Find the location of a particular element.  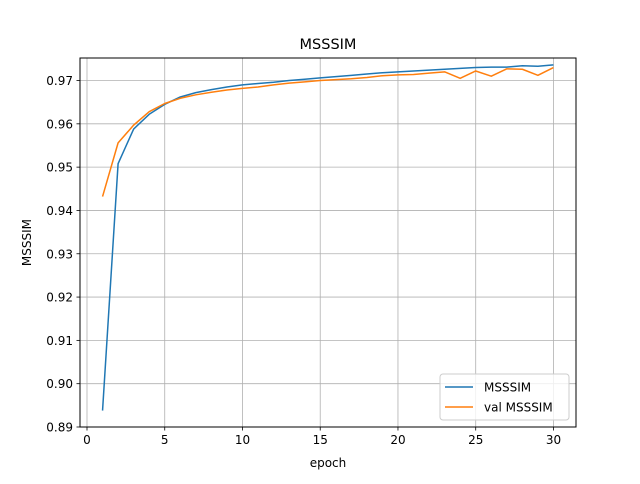

y-tick-label: 0.91 is located at coordinates (59, 341).